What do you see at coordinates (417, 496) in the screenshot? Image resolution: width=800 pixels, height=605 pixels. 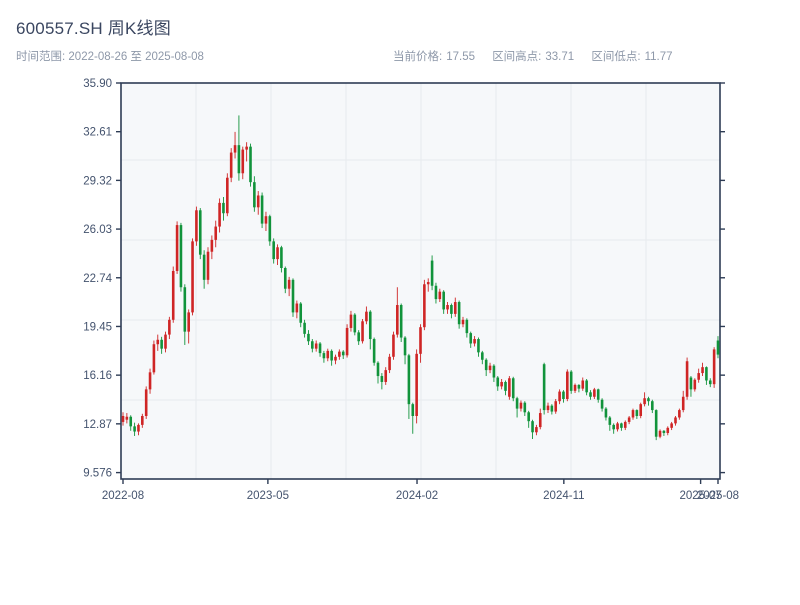 I see `x-tick-label: 2024-02` at bounding box center [417, 496].